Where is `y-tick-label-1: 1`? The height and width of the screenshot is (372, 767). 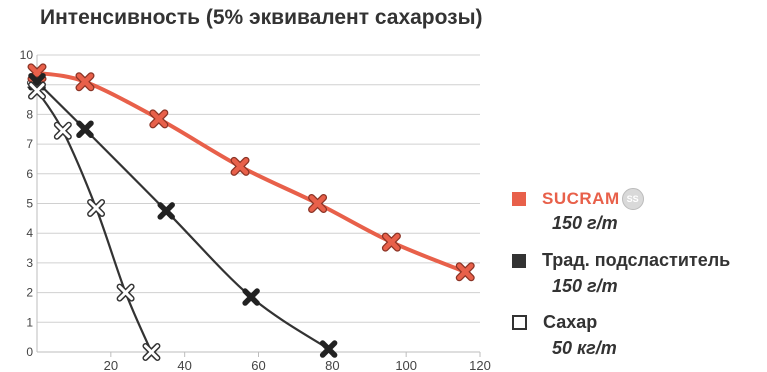 y-tick-label-1: 1 is located at coordinates (29, 322).